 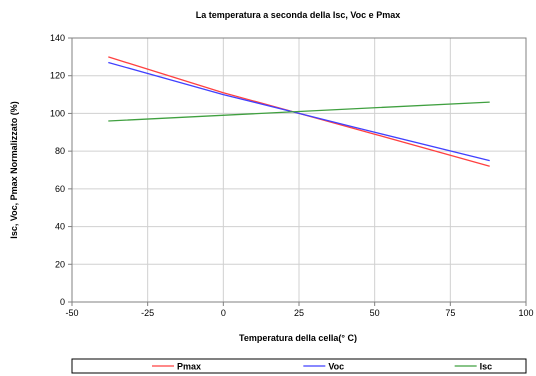 What do you see at coordinates (57, 76) in the screenshot?
I see `y-tick-label: 120` at bounding box center [57, 76].